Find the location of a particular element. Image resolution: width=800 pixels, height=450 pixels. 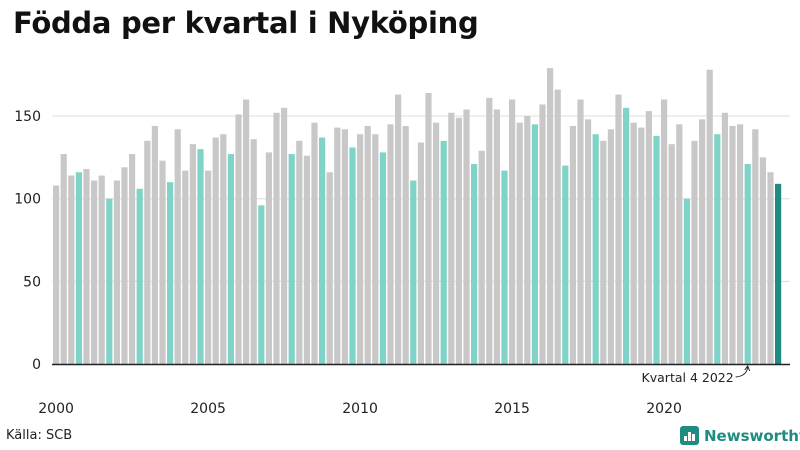

newsworthy-logo-icon is located at coordinates (689, 435).